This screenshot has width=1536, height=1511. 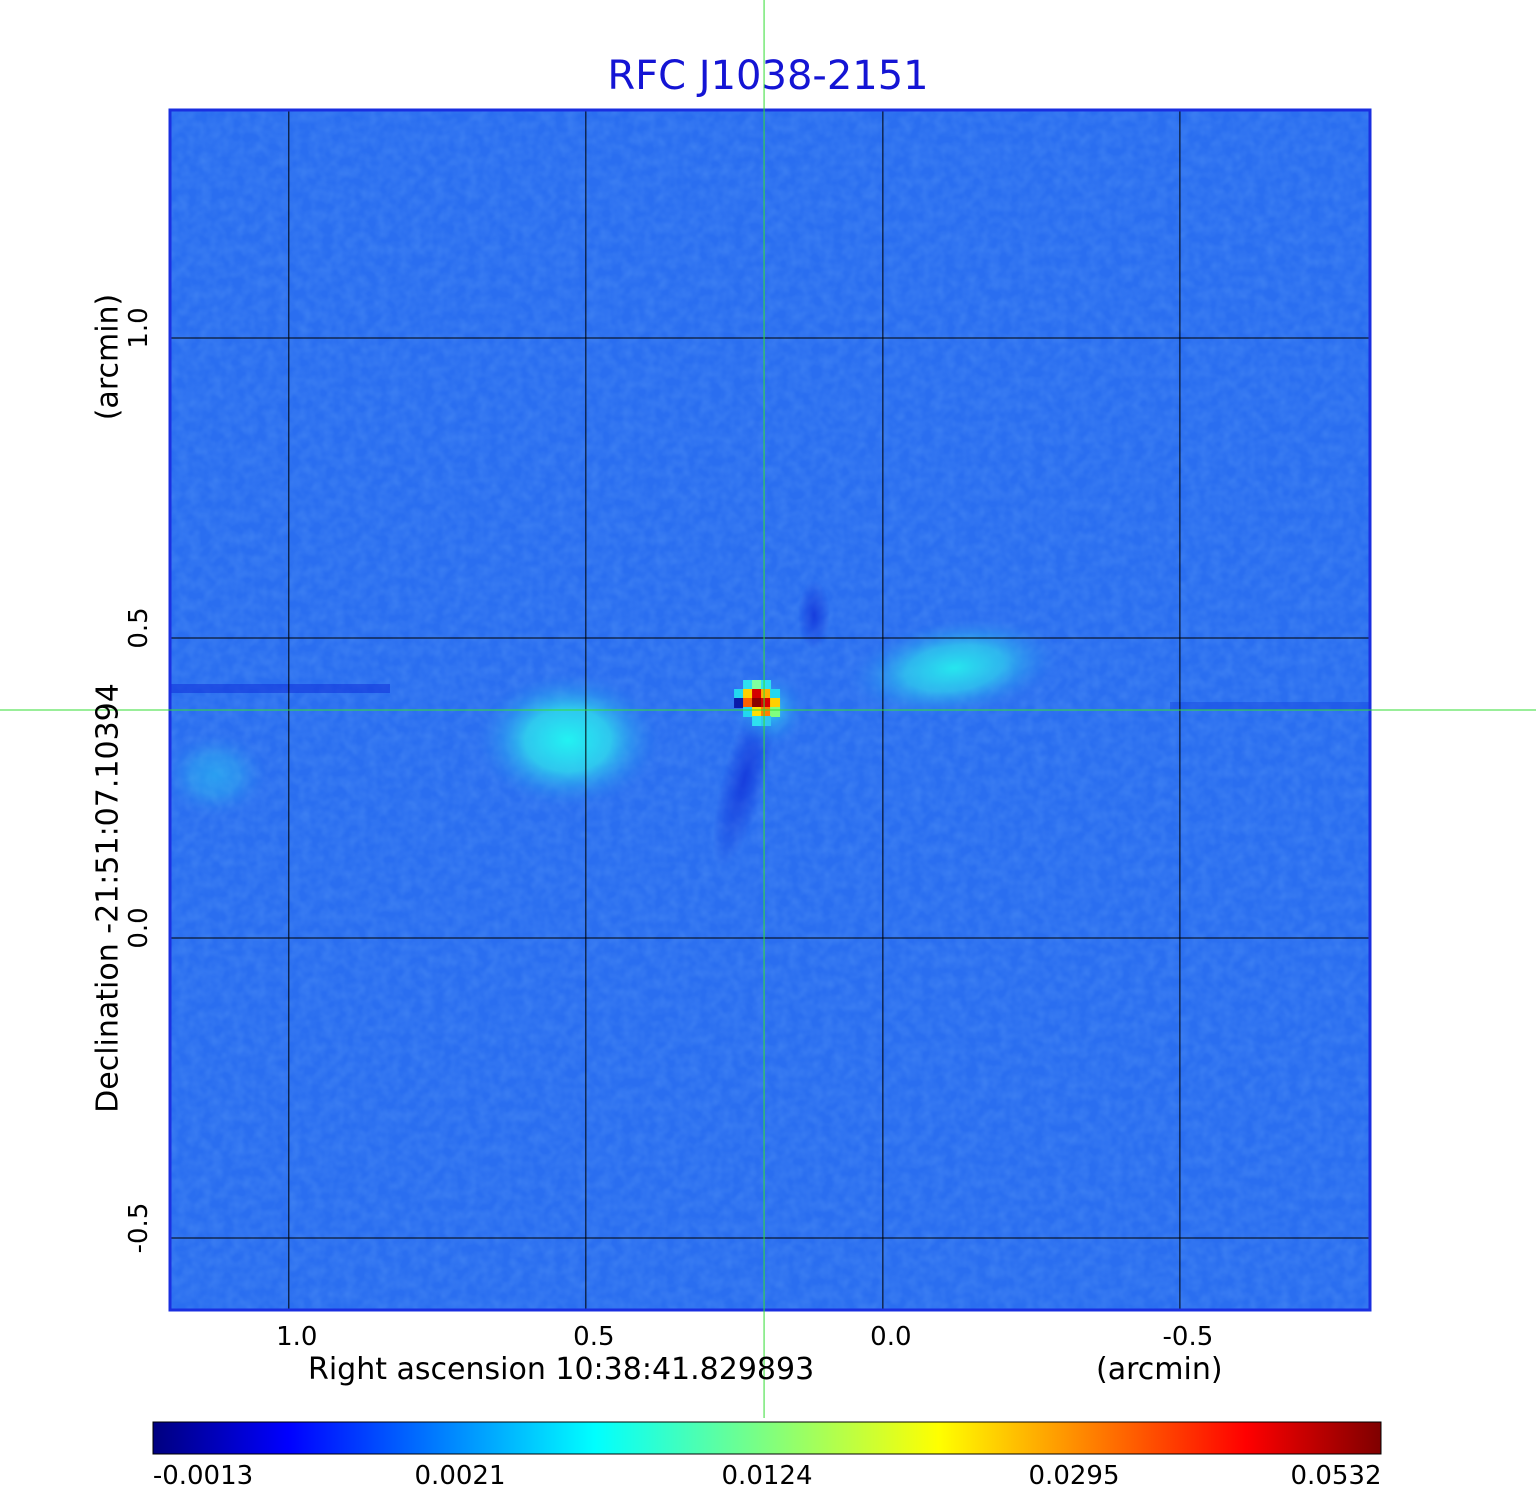 What do you see at coordinates (814, 615) in the screenshot?
I see `negative-blob-north` at bounding box center [814, 615].